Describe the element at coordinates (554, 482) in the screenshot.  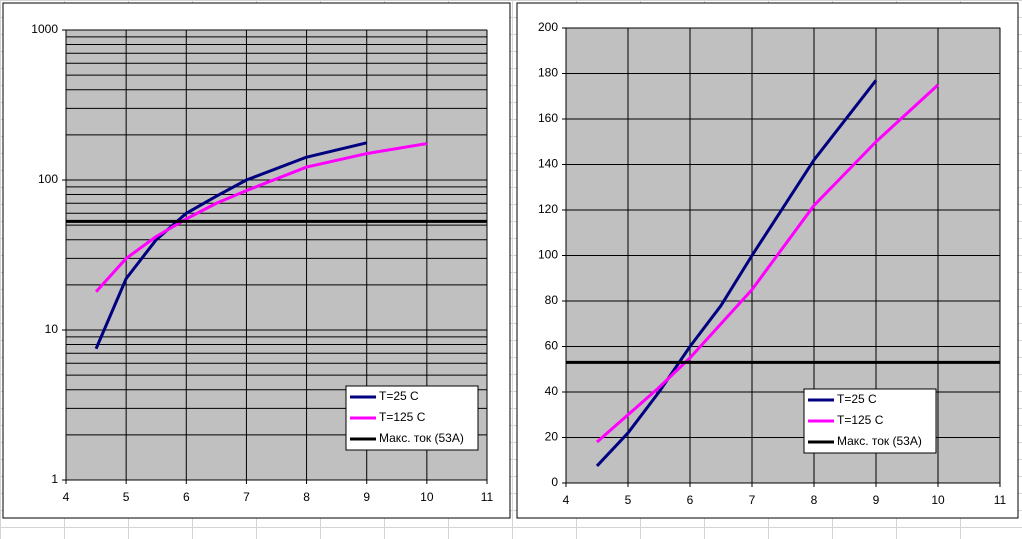
I see `y-tick-label: 0` at that location.